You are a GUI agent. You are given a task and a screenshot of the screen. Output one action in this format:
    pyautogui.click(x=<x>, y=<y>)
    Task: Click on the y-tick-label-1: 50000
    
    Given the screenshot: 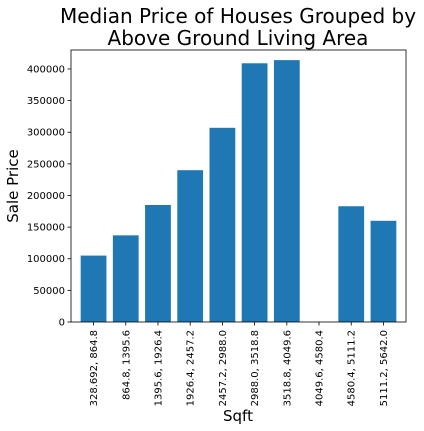 What is the action you would take?
    pyautogui.click(x=49, y=291)
    